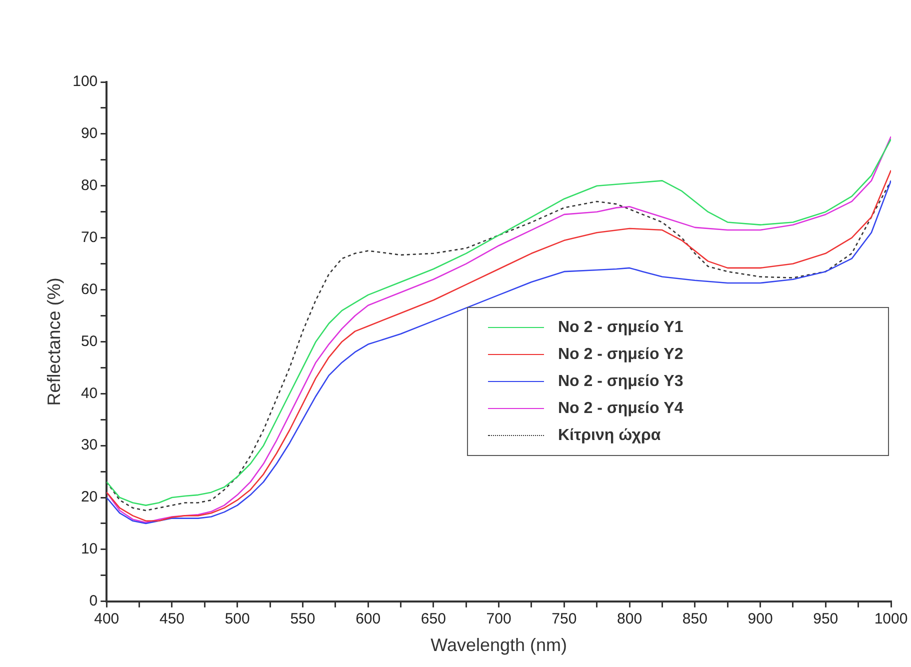 The image size is (911, 667). Describe the element at coordinates (89, 341) in the screenshot. I see `y-tick-label: 50` at that location.